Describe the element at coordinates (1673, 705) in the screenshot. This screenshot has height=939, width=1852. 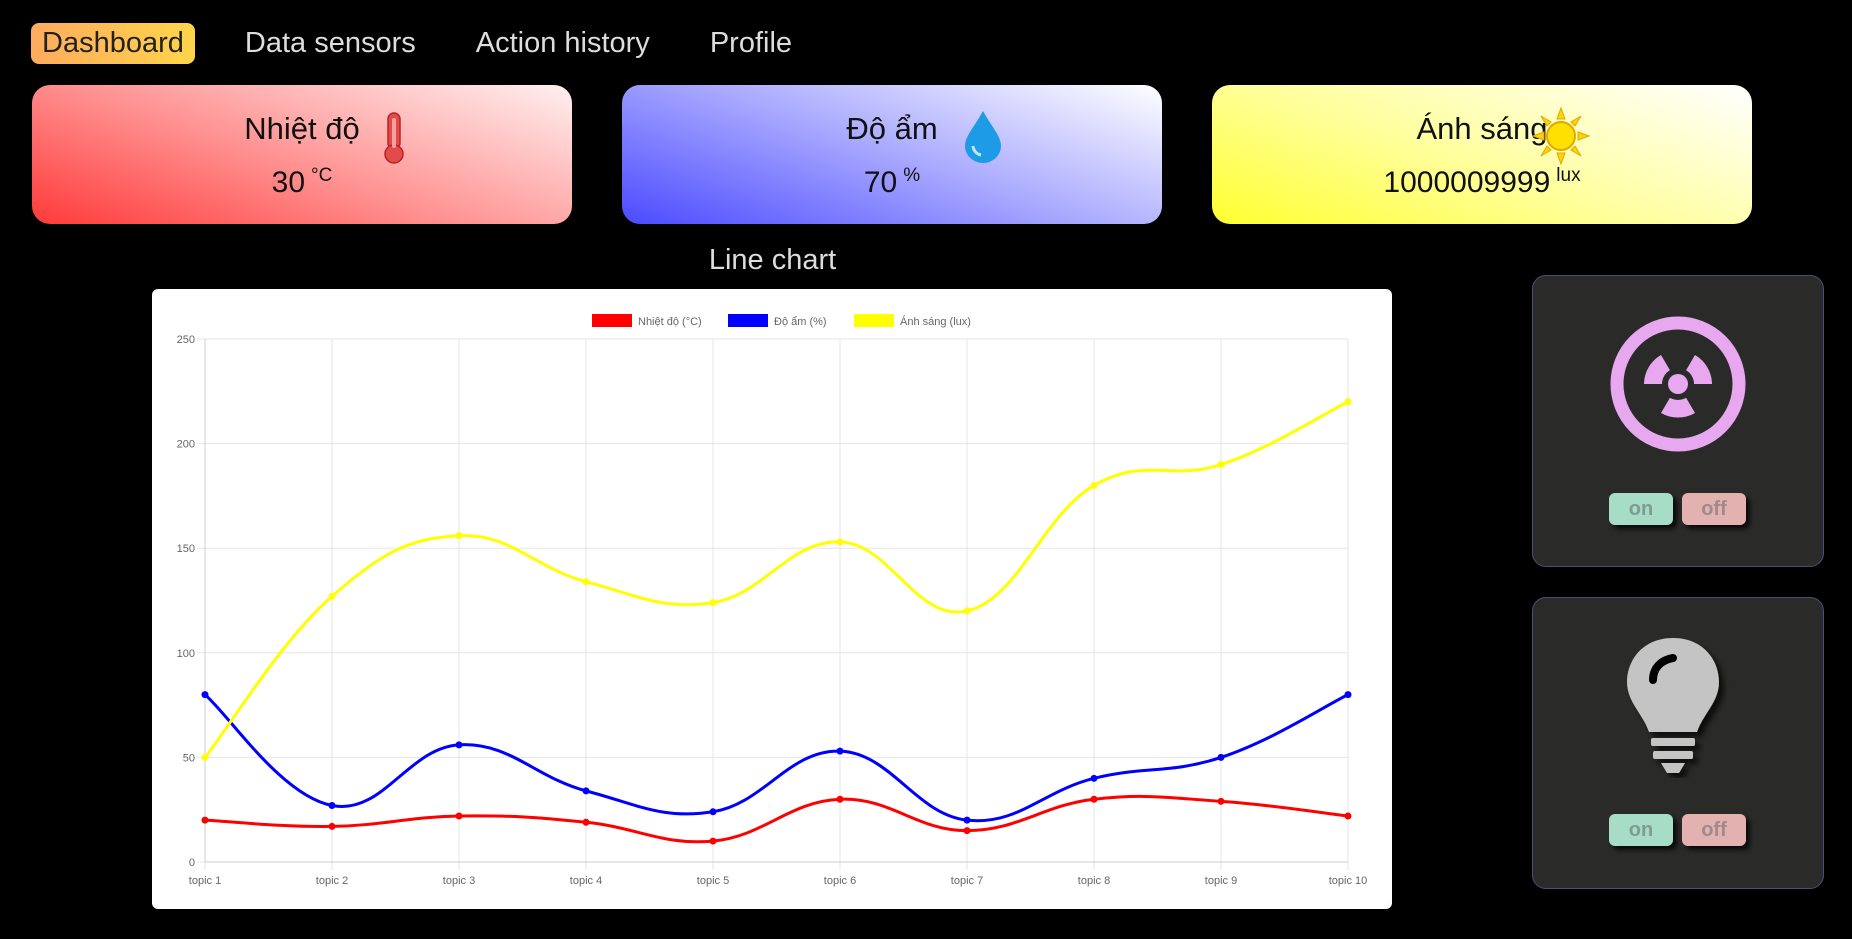
I see `light-bulb-icon` at that location.